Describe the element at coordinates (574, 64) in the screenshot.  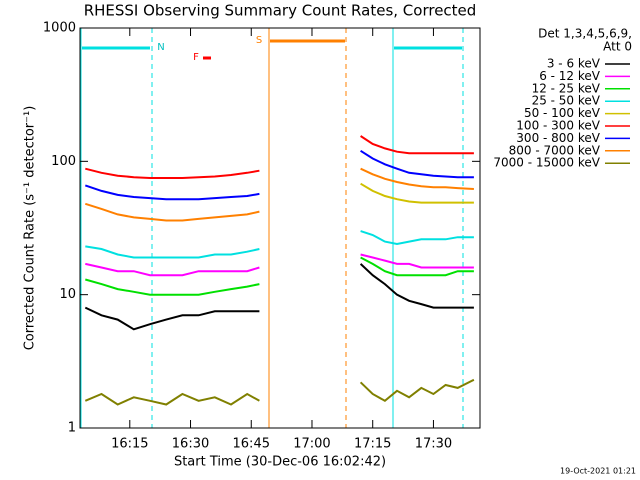
I see `legend-label: 3 - 6 keV` at that location.